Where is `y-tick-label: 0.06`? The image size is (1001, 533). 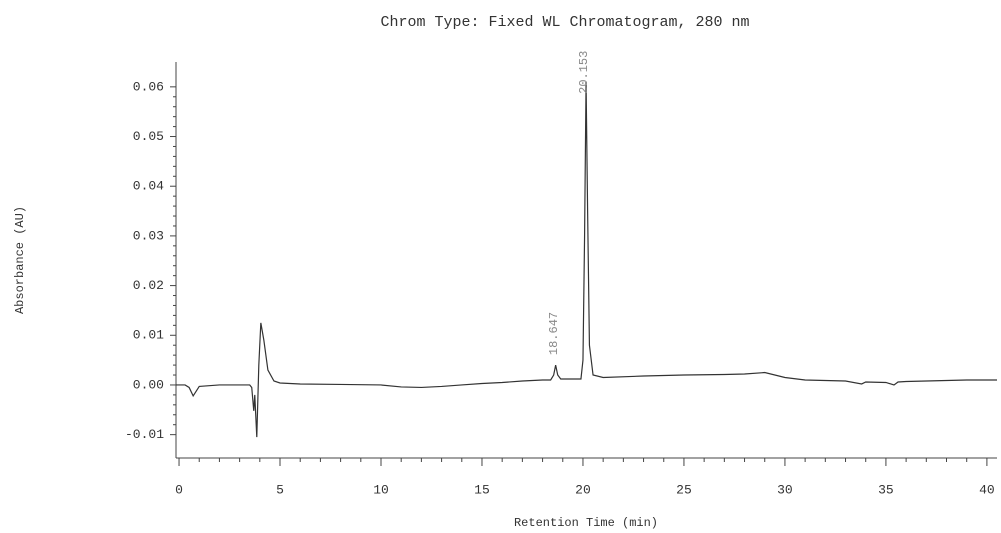 y-tick-label: 0.06 is located at coordinates (148, 86).